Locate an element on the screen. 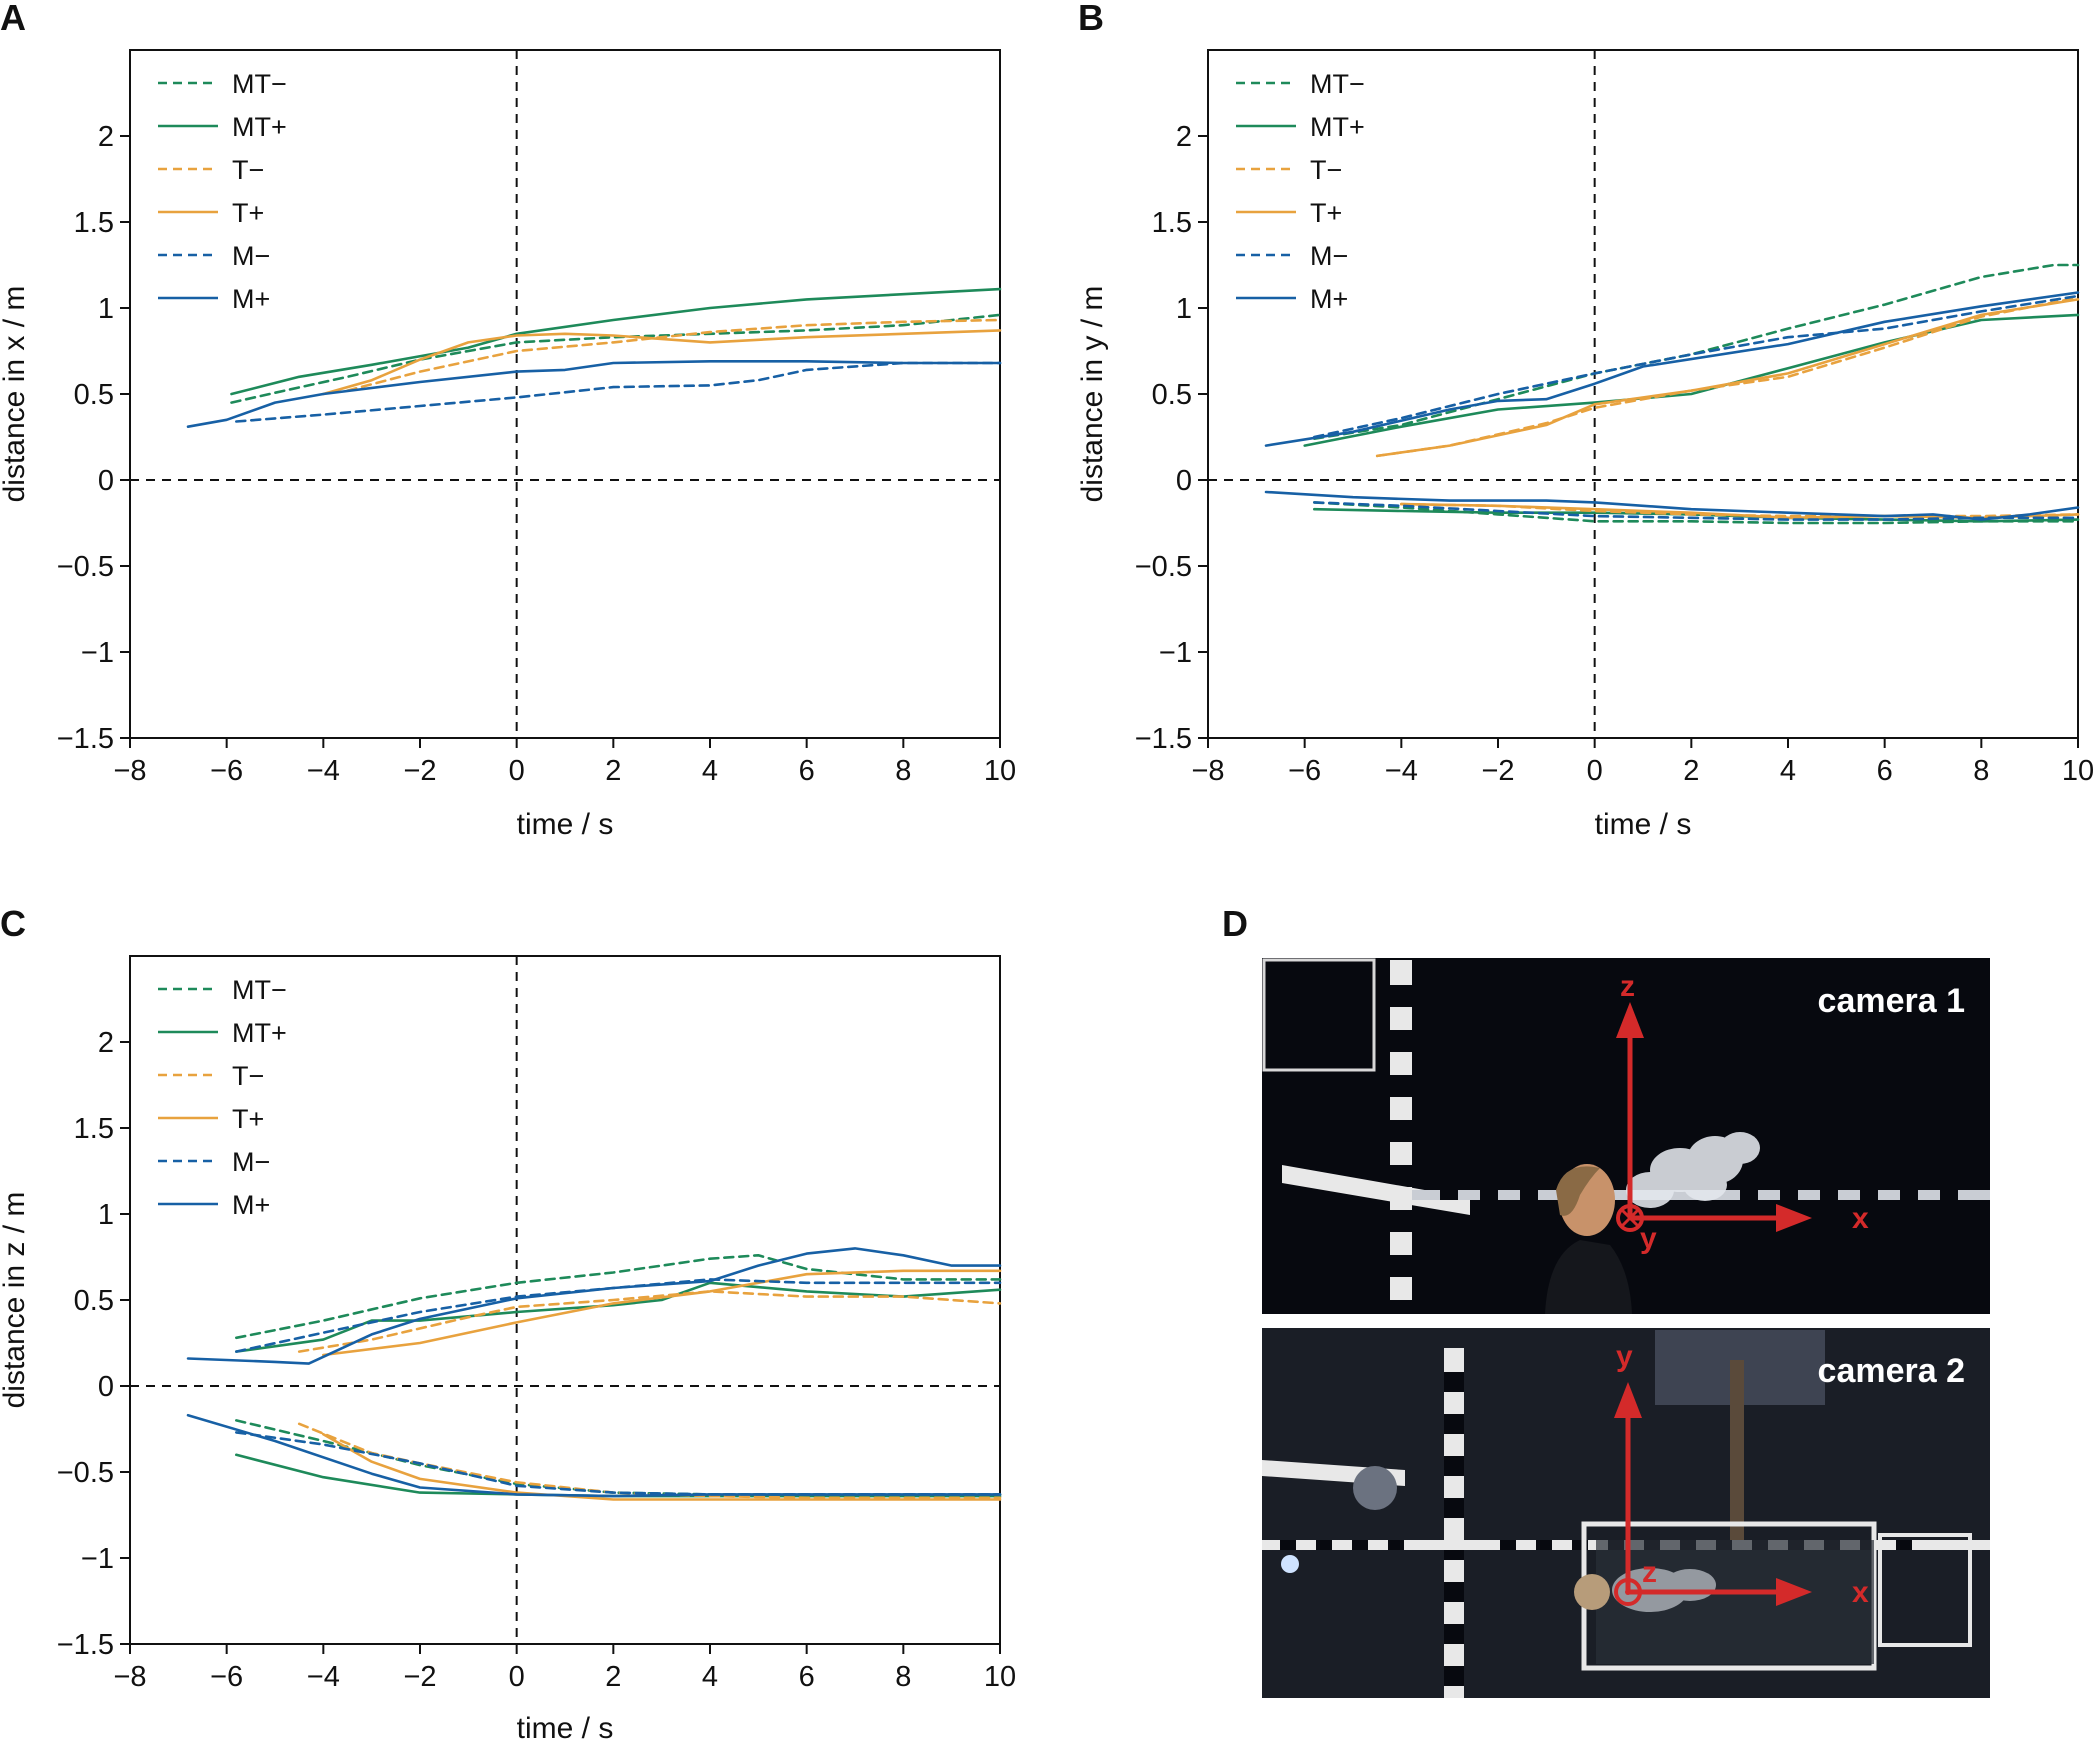  panel-letter-a: A is located at coordinates (13, 19).